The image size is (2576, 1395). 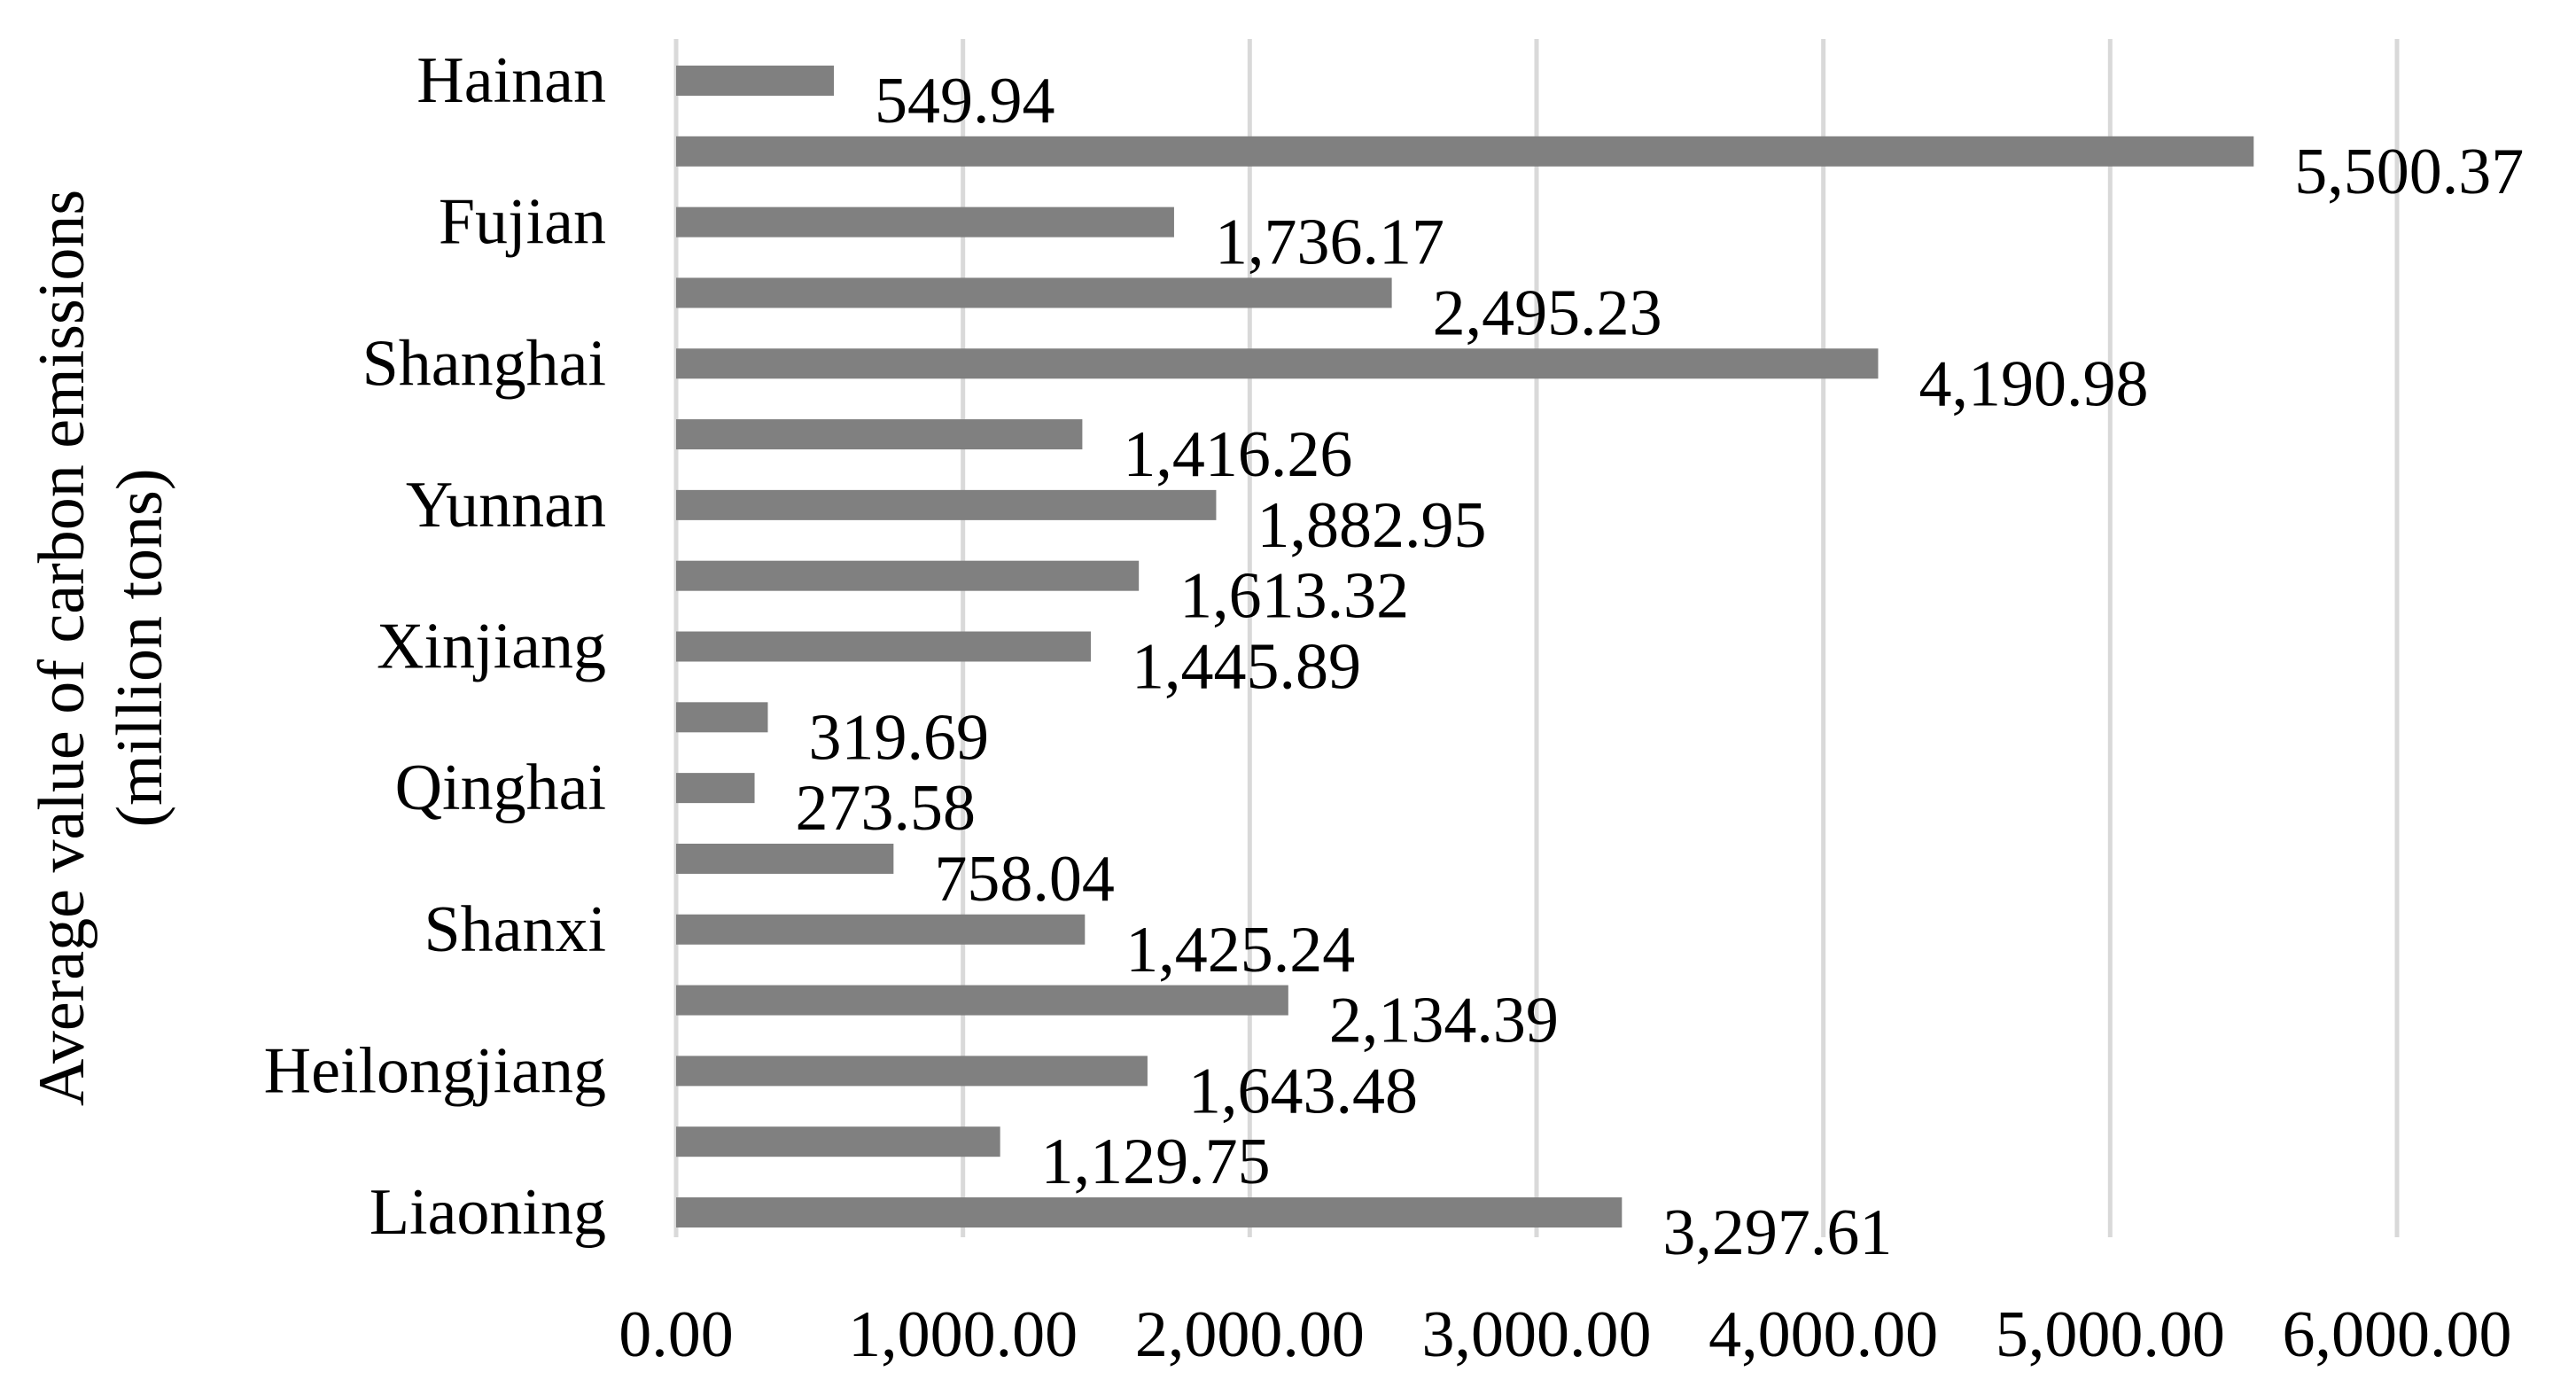 What do you see at coordinates (1372, 525) in the screenshot?
I see `data-label: 1,882.95` at bounding box center [1372, 525].